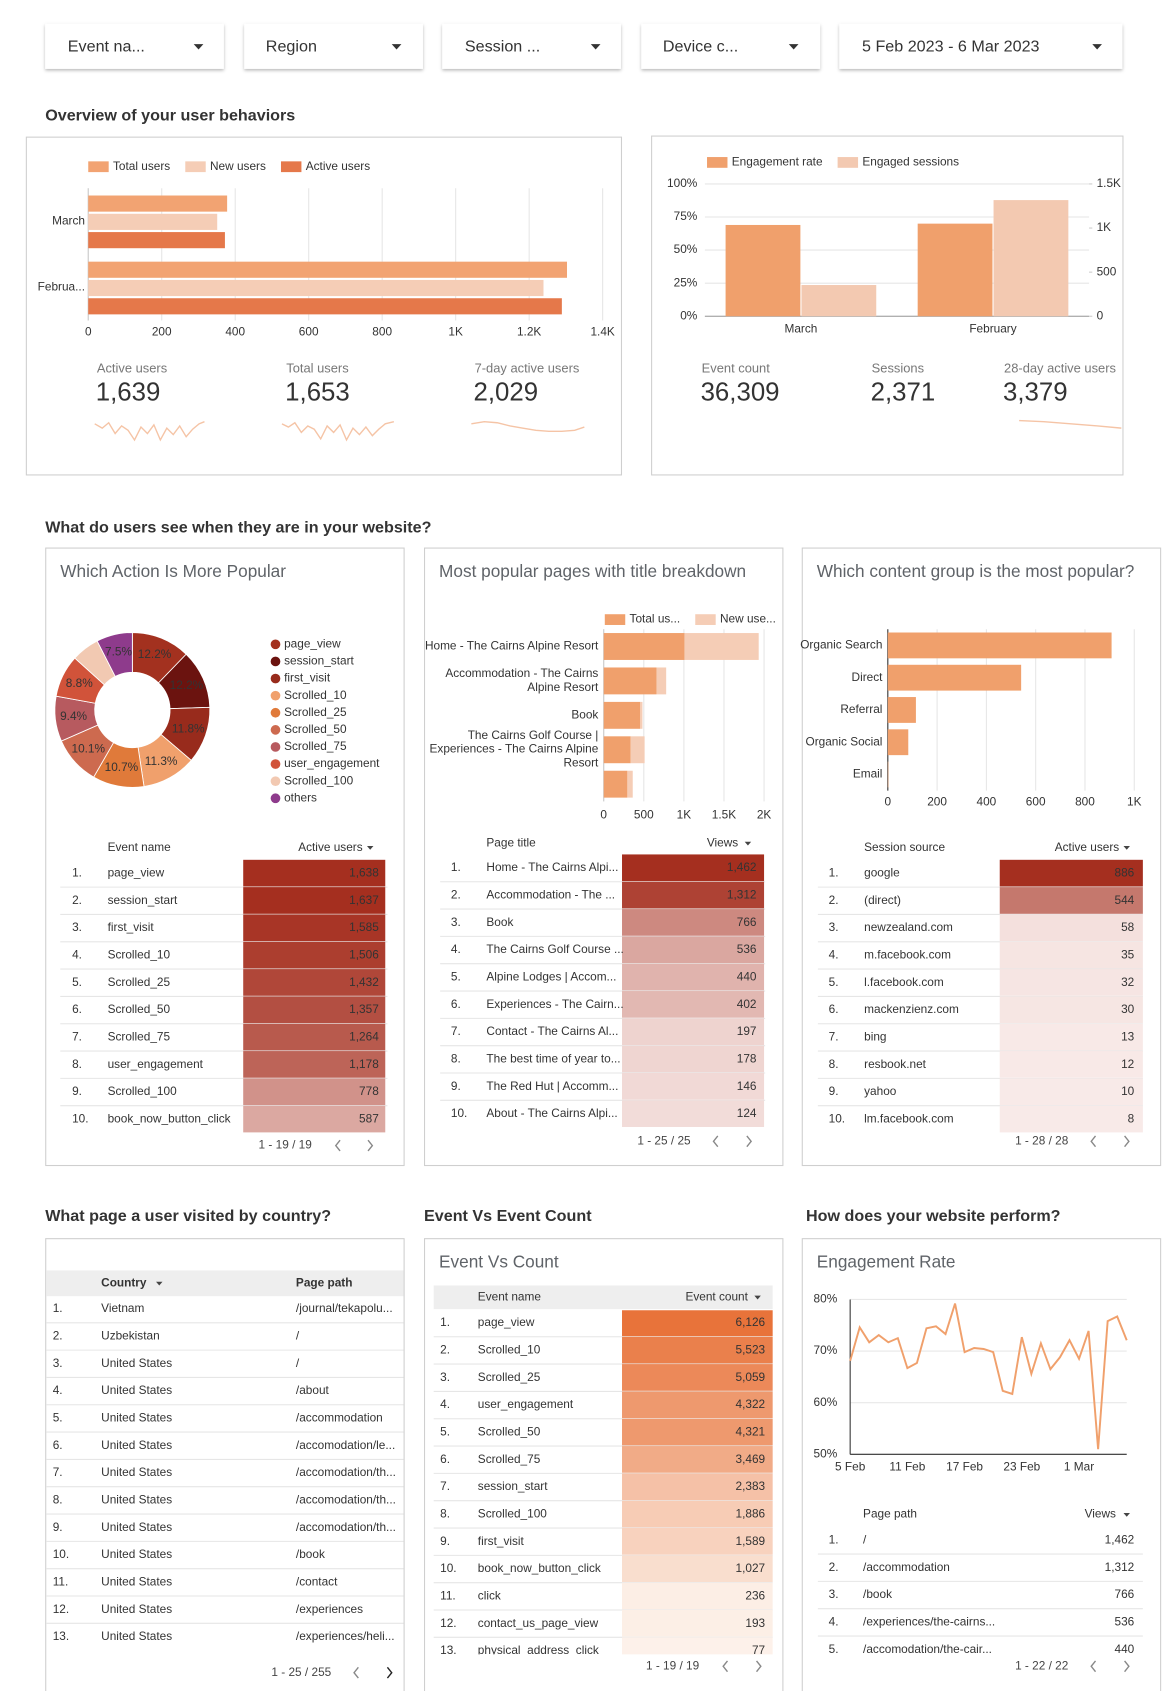 This screenshot has width=1173, height=1691. I want to click on table-cell: 1,312, so click(1120, 1567).